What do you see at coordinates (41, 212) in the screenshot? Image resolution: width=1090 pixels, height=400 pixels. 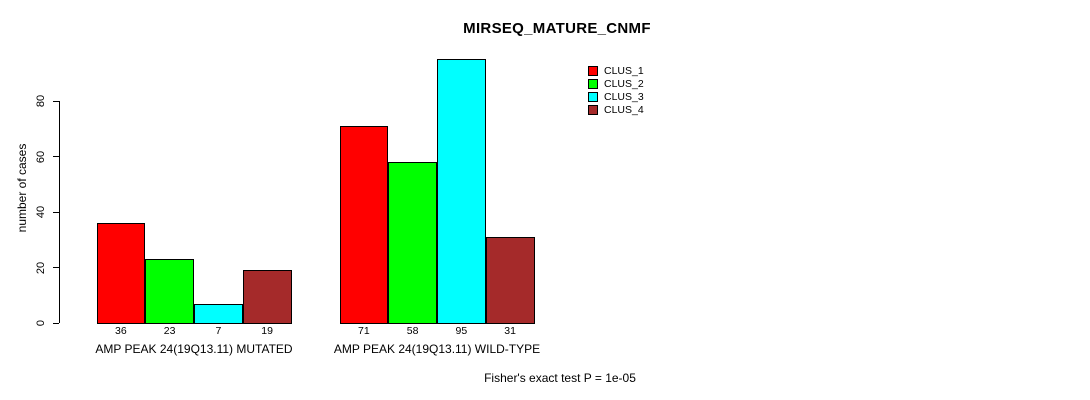 I see `y-tick-label: 40` at bounding box center [41, 212].